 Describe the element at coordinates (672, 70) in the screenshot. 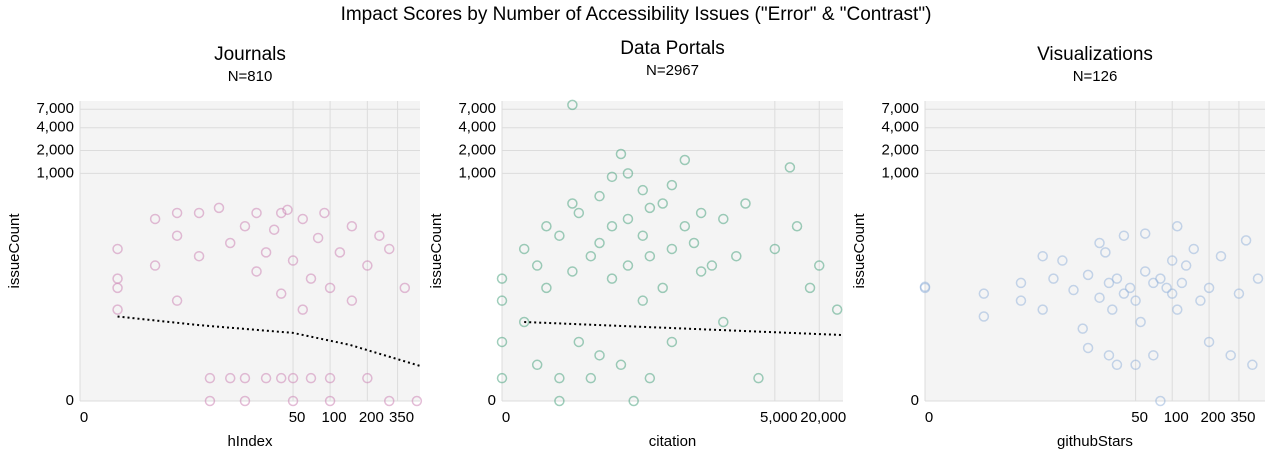

I see `panel-subtitle: N=2967` at that location.